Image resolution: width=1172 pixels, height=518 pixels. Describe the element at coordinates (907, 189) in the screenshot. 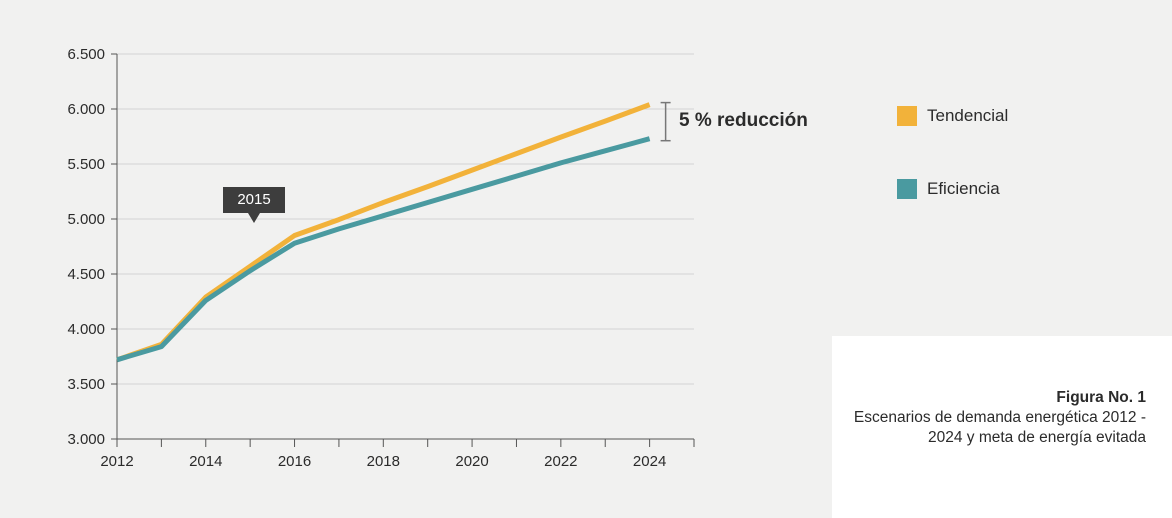

I see `legend-swatch-eficiencia` at that location.